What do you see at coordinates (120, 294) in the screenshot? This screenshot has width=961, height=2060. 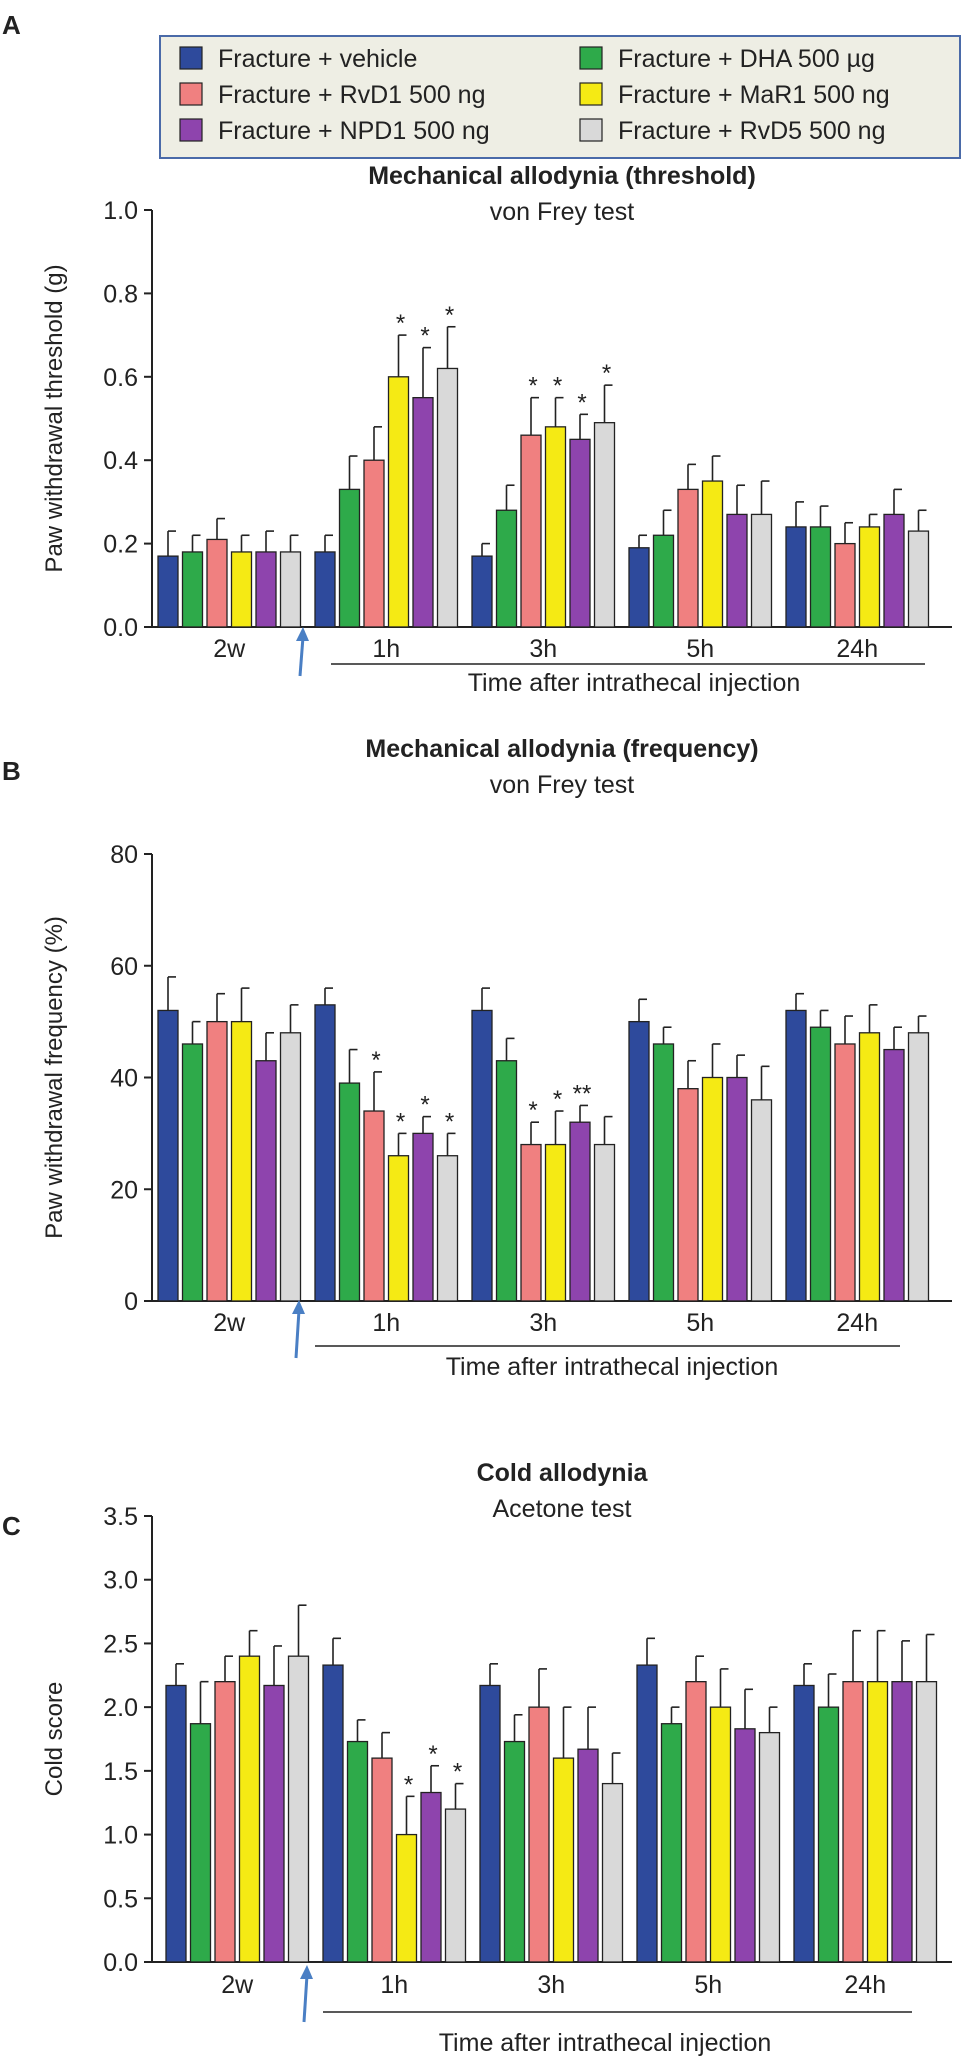 I see `y-tick-label: 0.8` at bounding box center [120, 294].